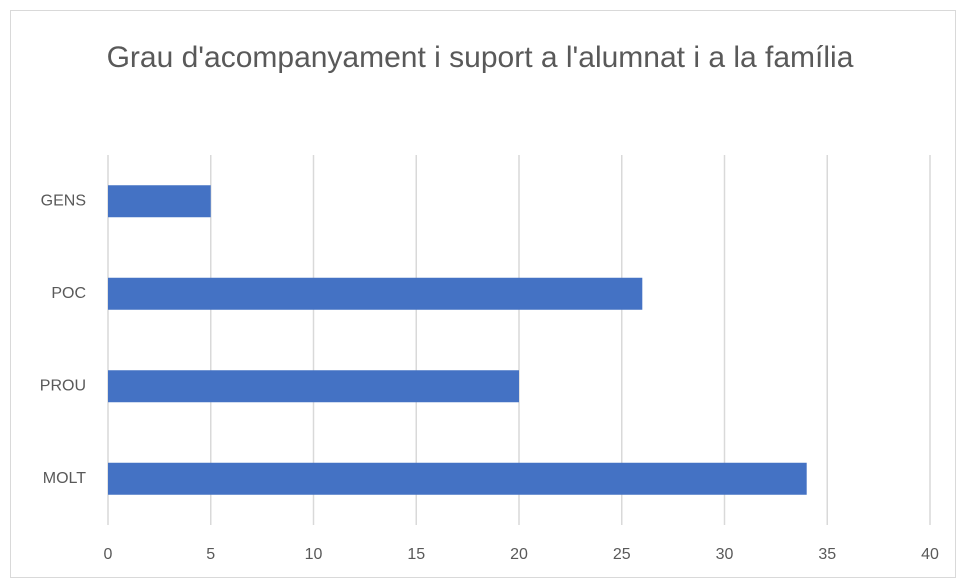 Image resolution: width=961 pixels, height=580 pixels. I want to click on x-tick-label: 10, so click(314, 554).